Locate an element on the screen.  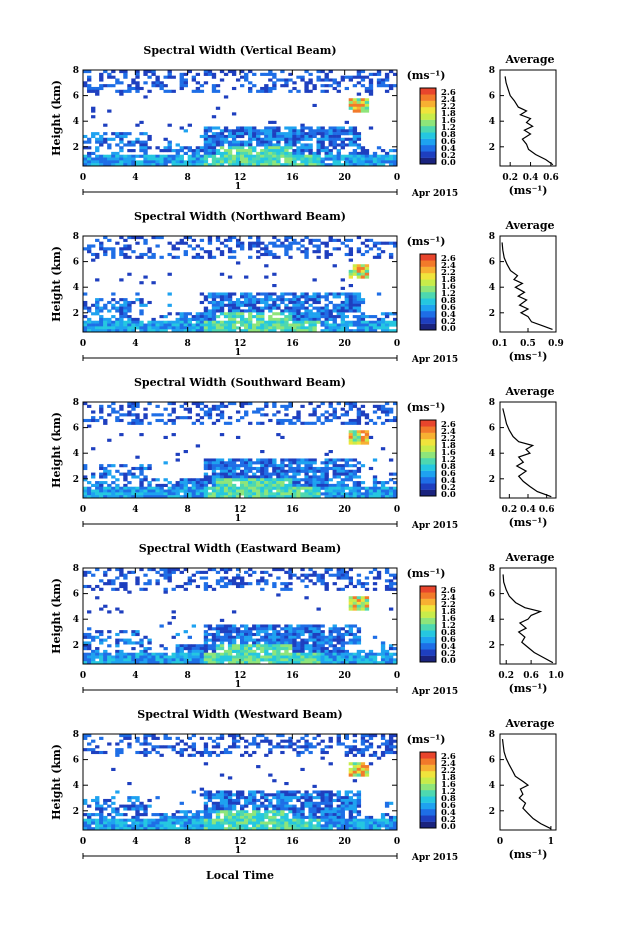
colorbar-frame is located at coordinates (428, 458).